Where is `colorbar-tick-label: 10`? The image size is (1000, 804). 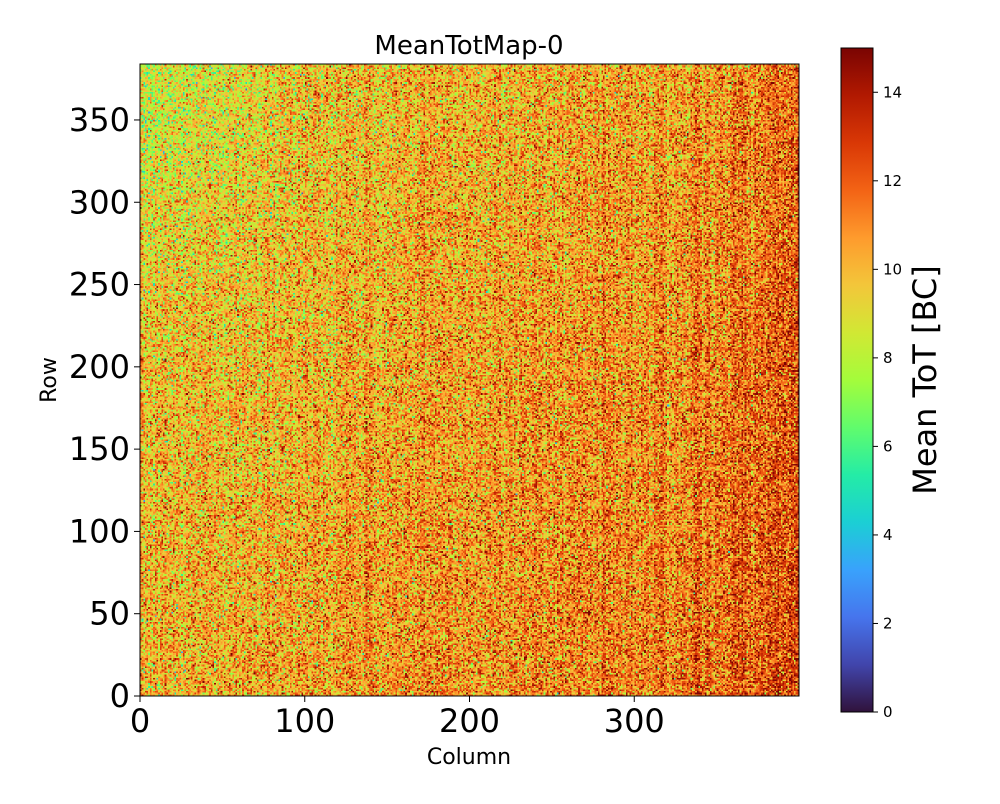 colorbar-tick-label: 10 is located at coordinates (892, 269).